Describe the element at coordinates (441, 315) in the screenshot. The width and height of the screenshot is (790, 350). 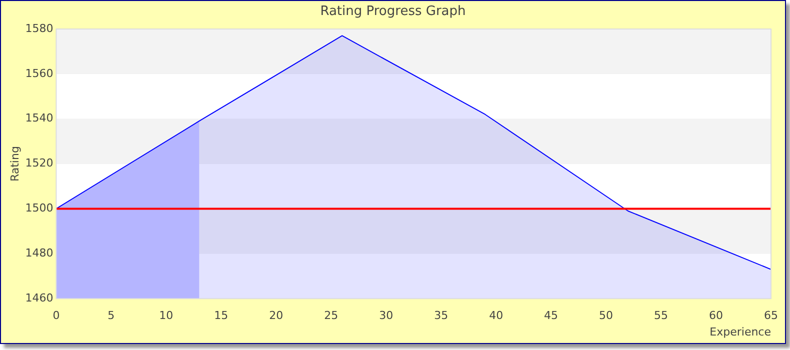
I see `x-tick-label: 35` at that location.